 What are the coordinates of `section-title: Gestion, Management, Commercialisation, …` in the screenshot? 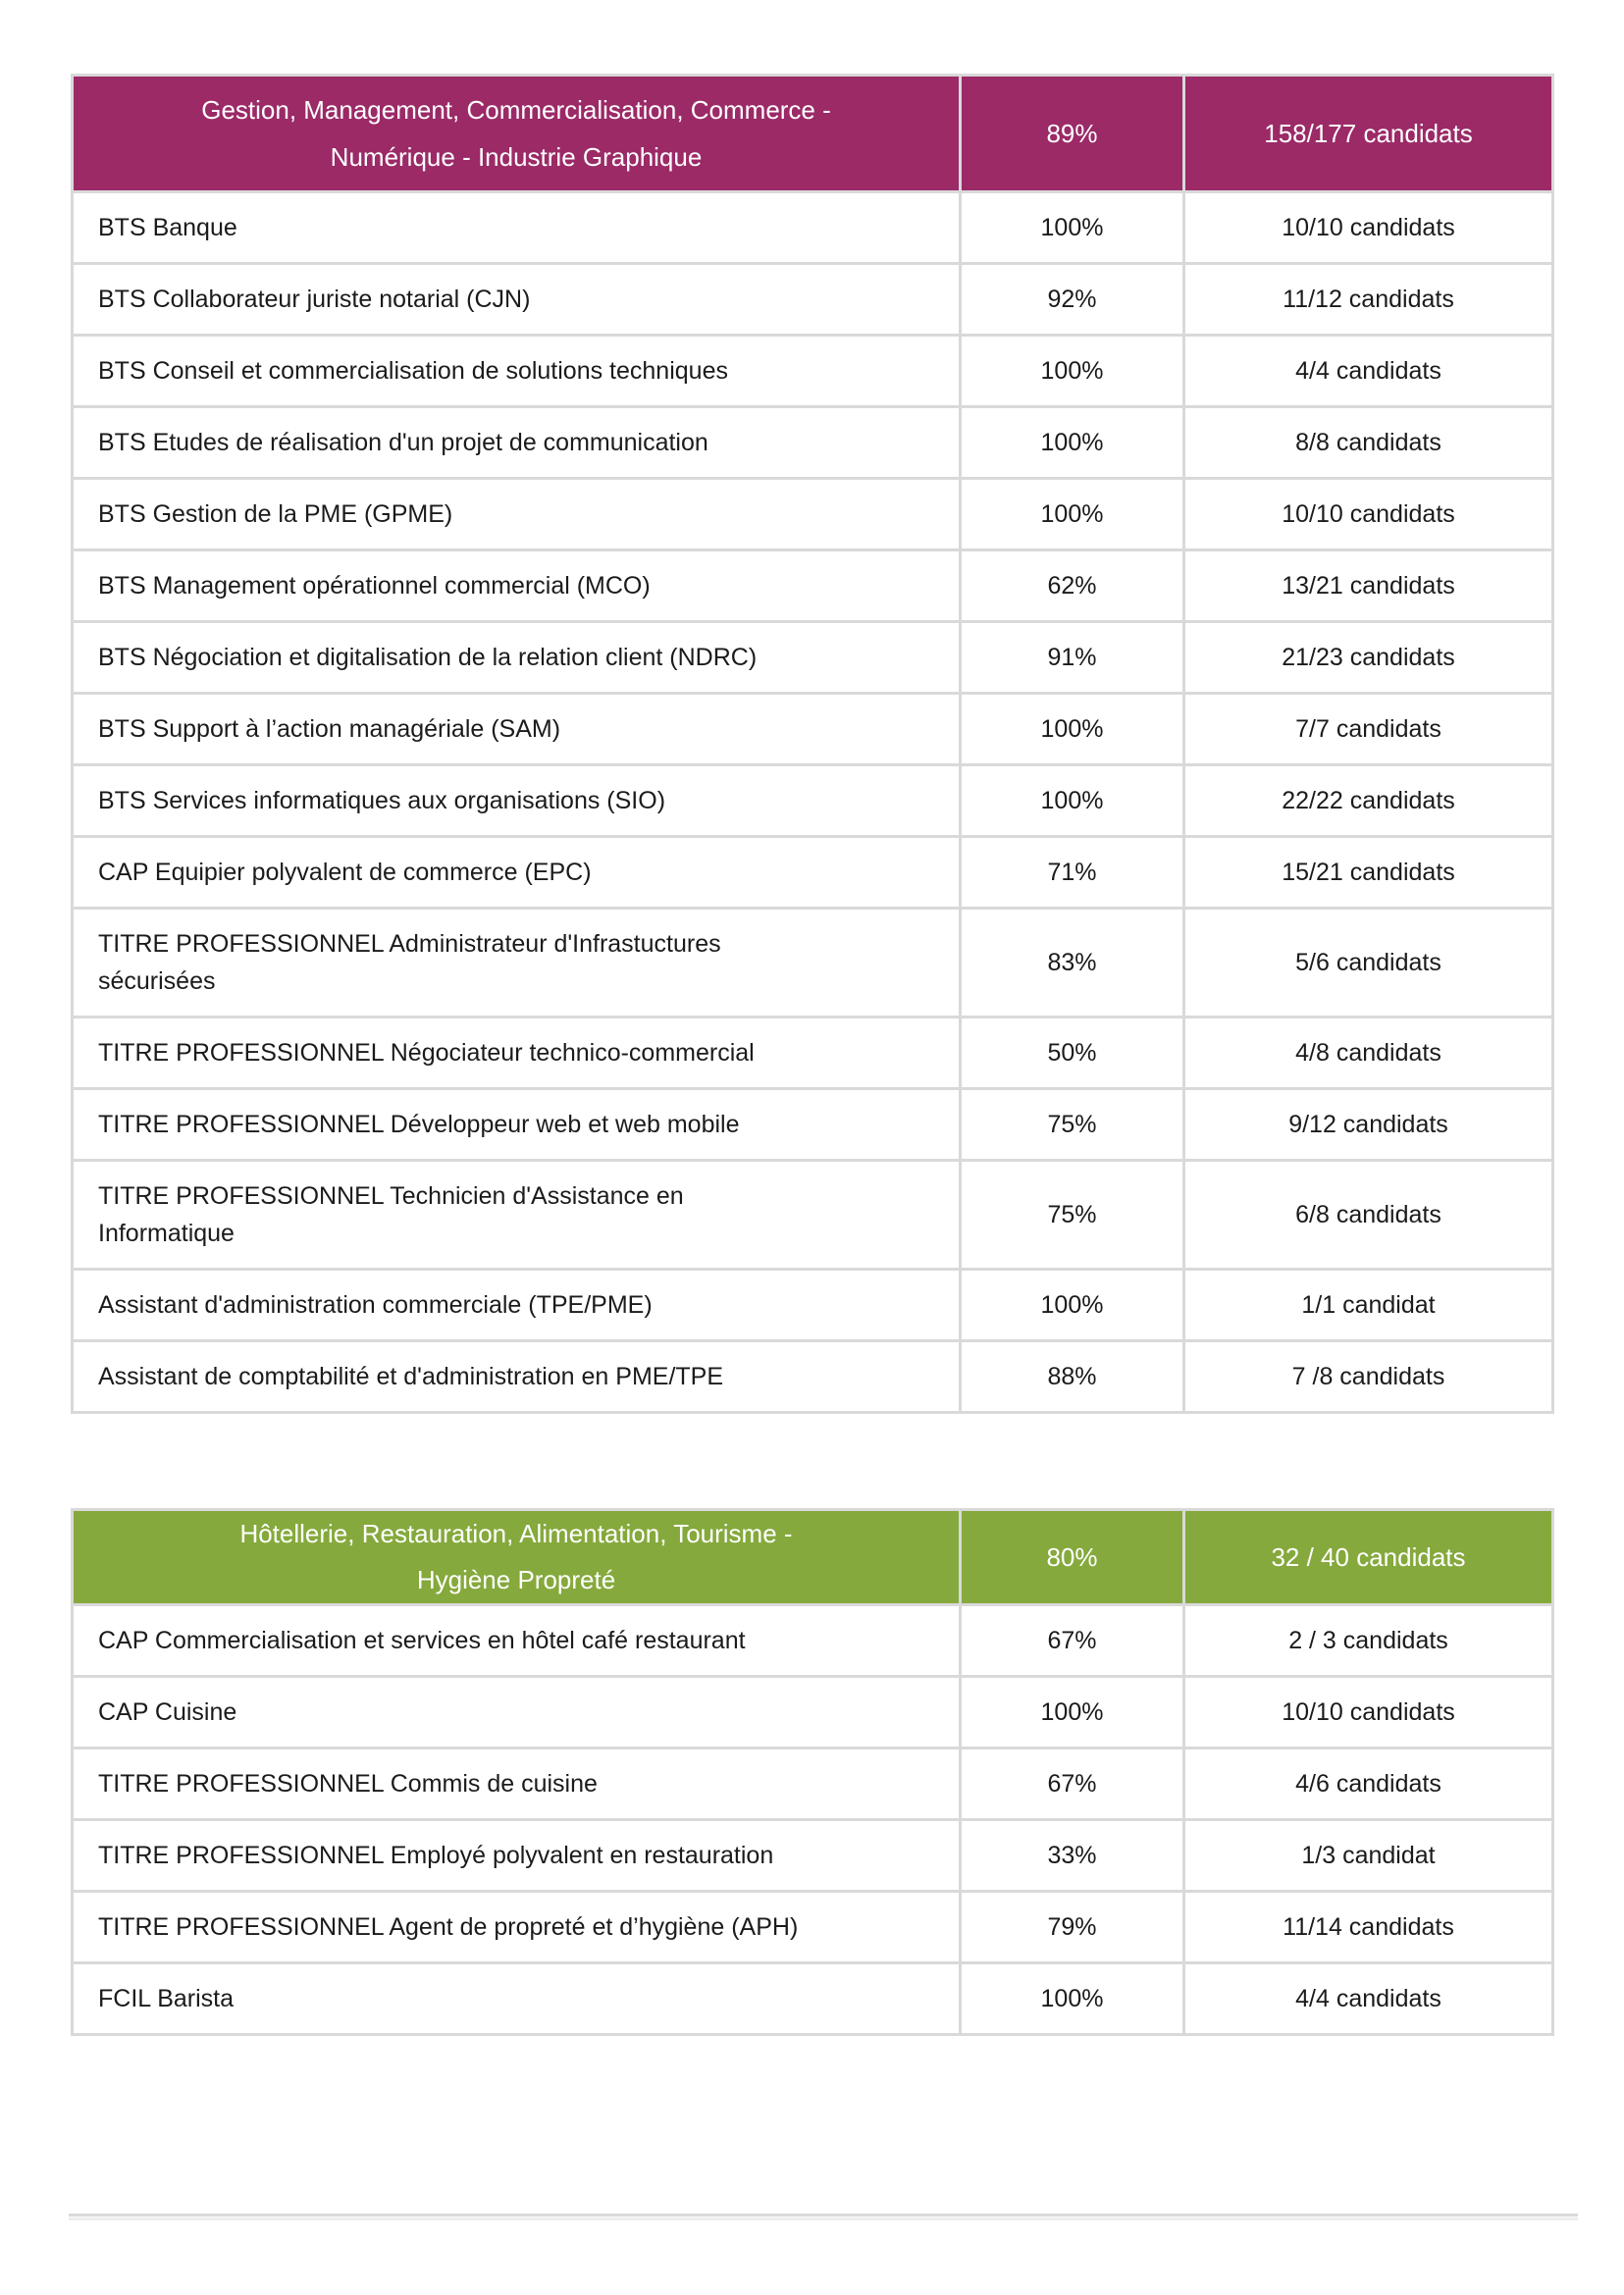 It's located at (516, 133).